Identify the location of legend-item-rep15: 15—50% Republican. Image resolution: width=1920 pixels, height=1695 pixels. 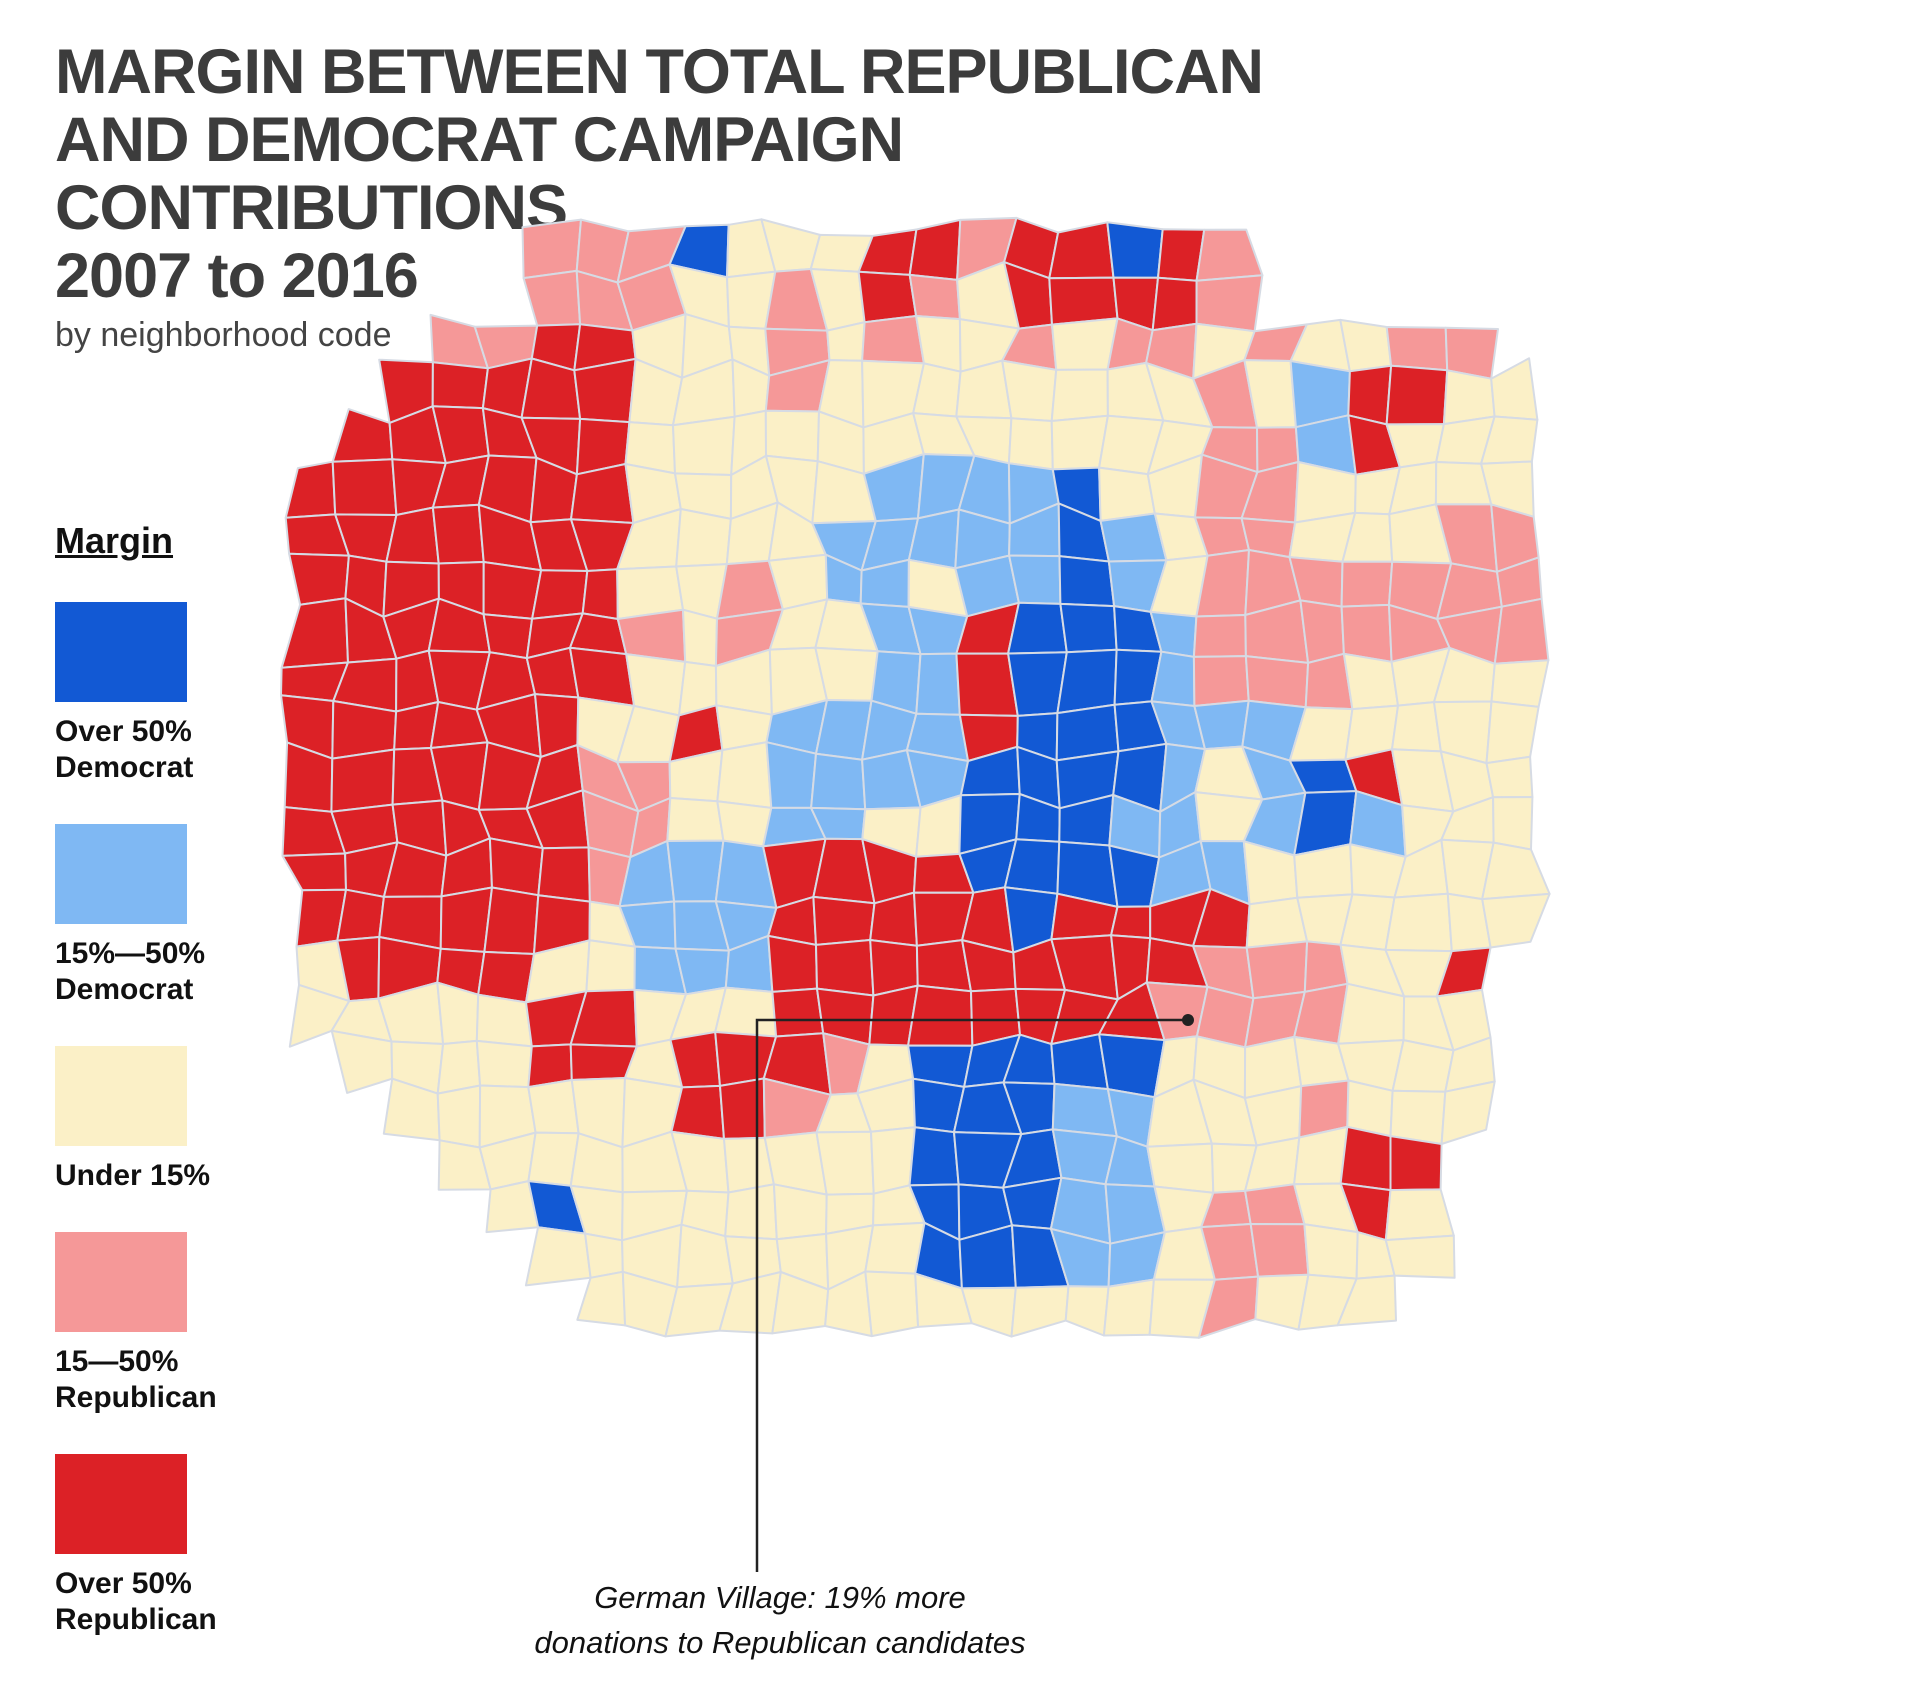
(170, 1324).